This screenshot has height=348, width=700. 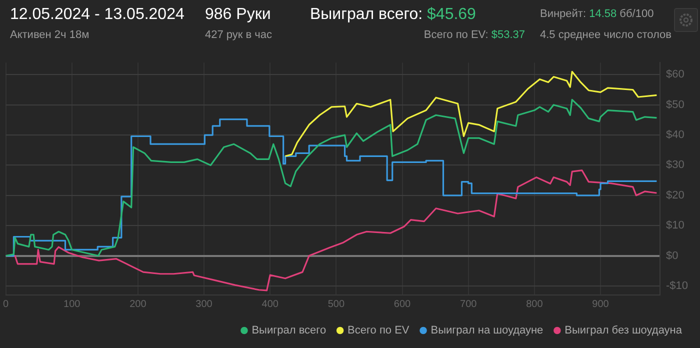 I want to click on legend-label: Выиграл без шоудауна, so click(x=623, y=330).